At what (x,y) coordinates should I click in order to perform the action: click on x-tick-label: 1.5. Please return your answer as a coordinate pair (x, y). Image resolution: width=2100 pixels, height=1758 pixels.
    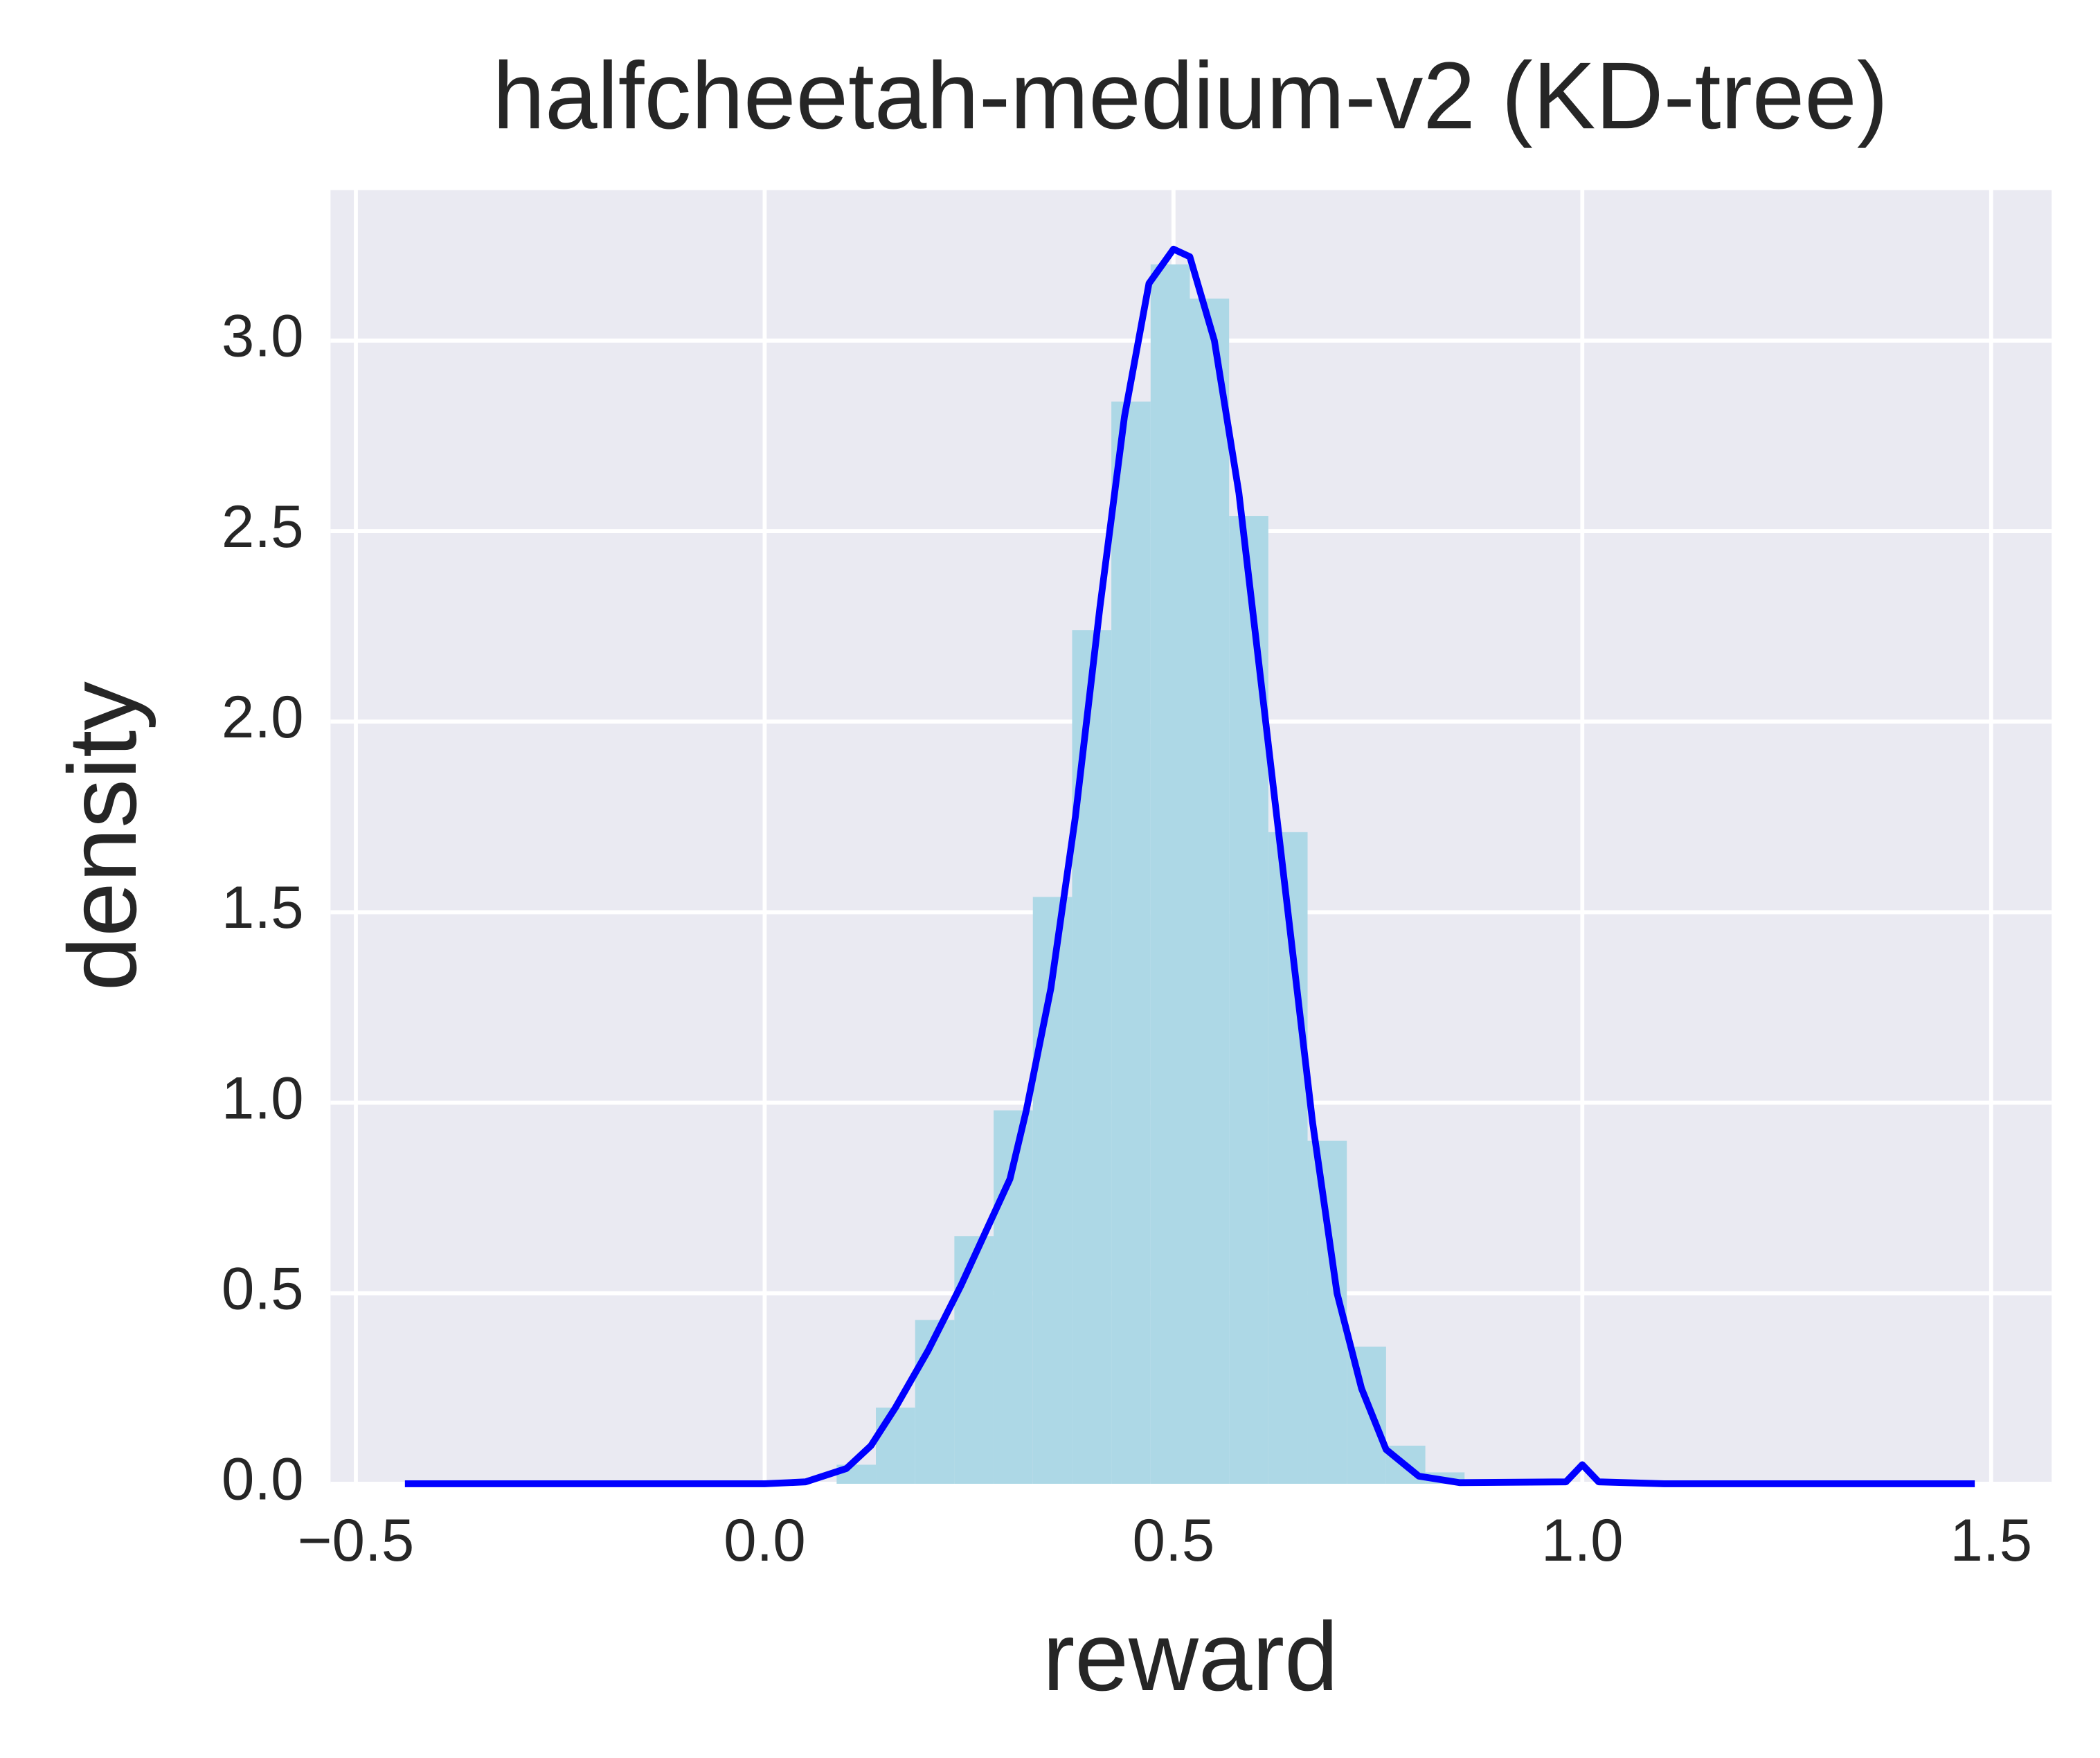
    Looking at the image, I should click on (1991, 1540).